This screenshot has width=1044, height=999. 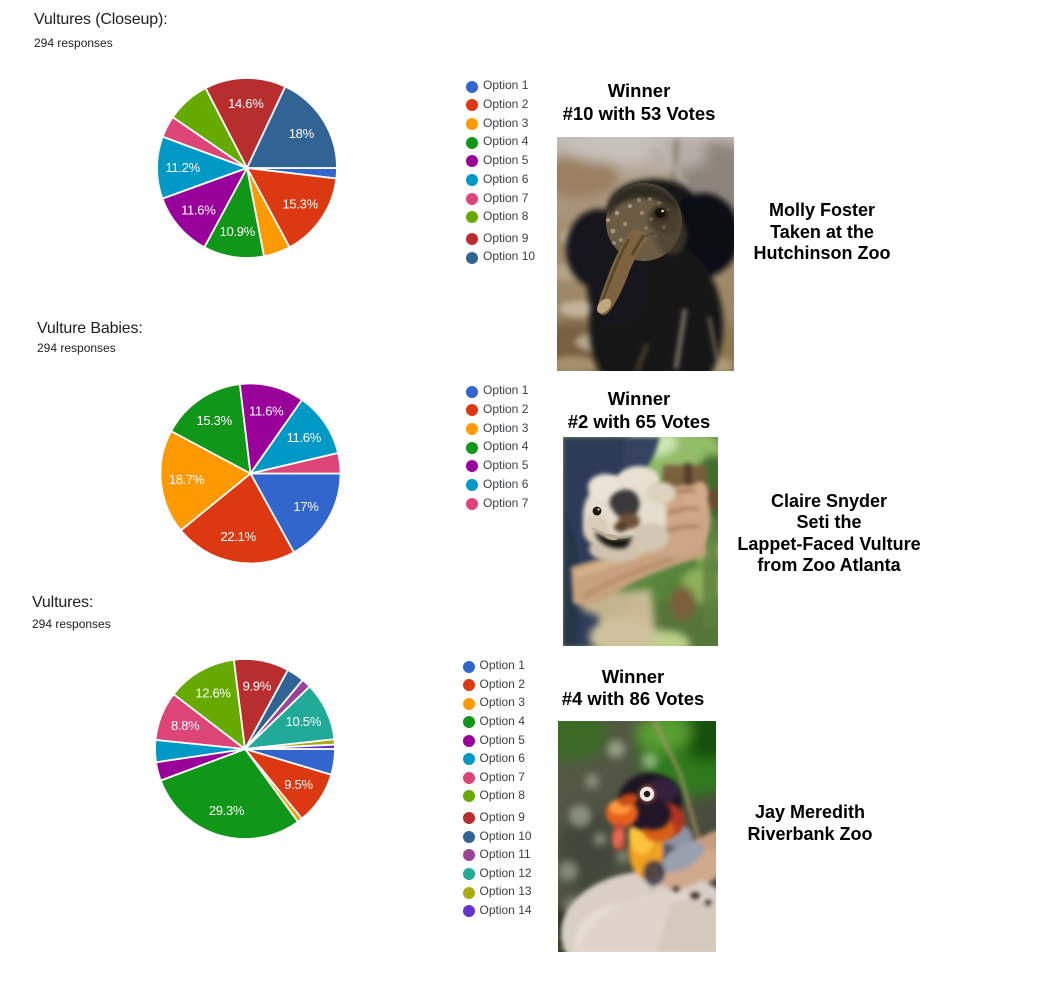 What do you see at coordinates (306, 506) in the screenshot?
I see `svg-text: 17%` at bounding box center [306, 506].